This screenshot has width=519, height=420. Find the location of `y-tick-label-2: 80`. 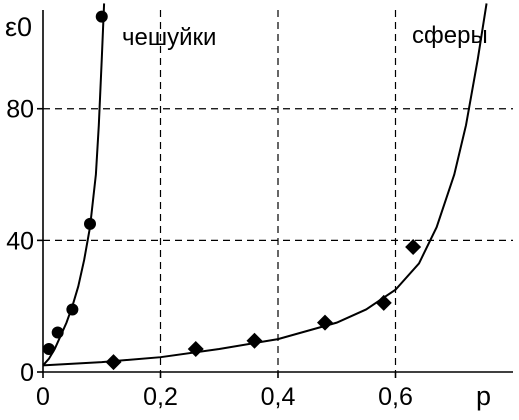

y-tick-label-2: 80 is located at coordinates (20, 110).